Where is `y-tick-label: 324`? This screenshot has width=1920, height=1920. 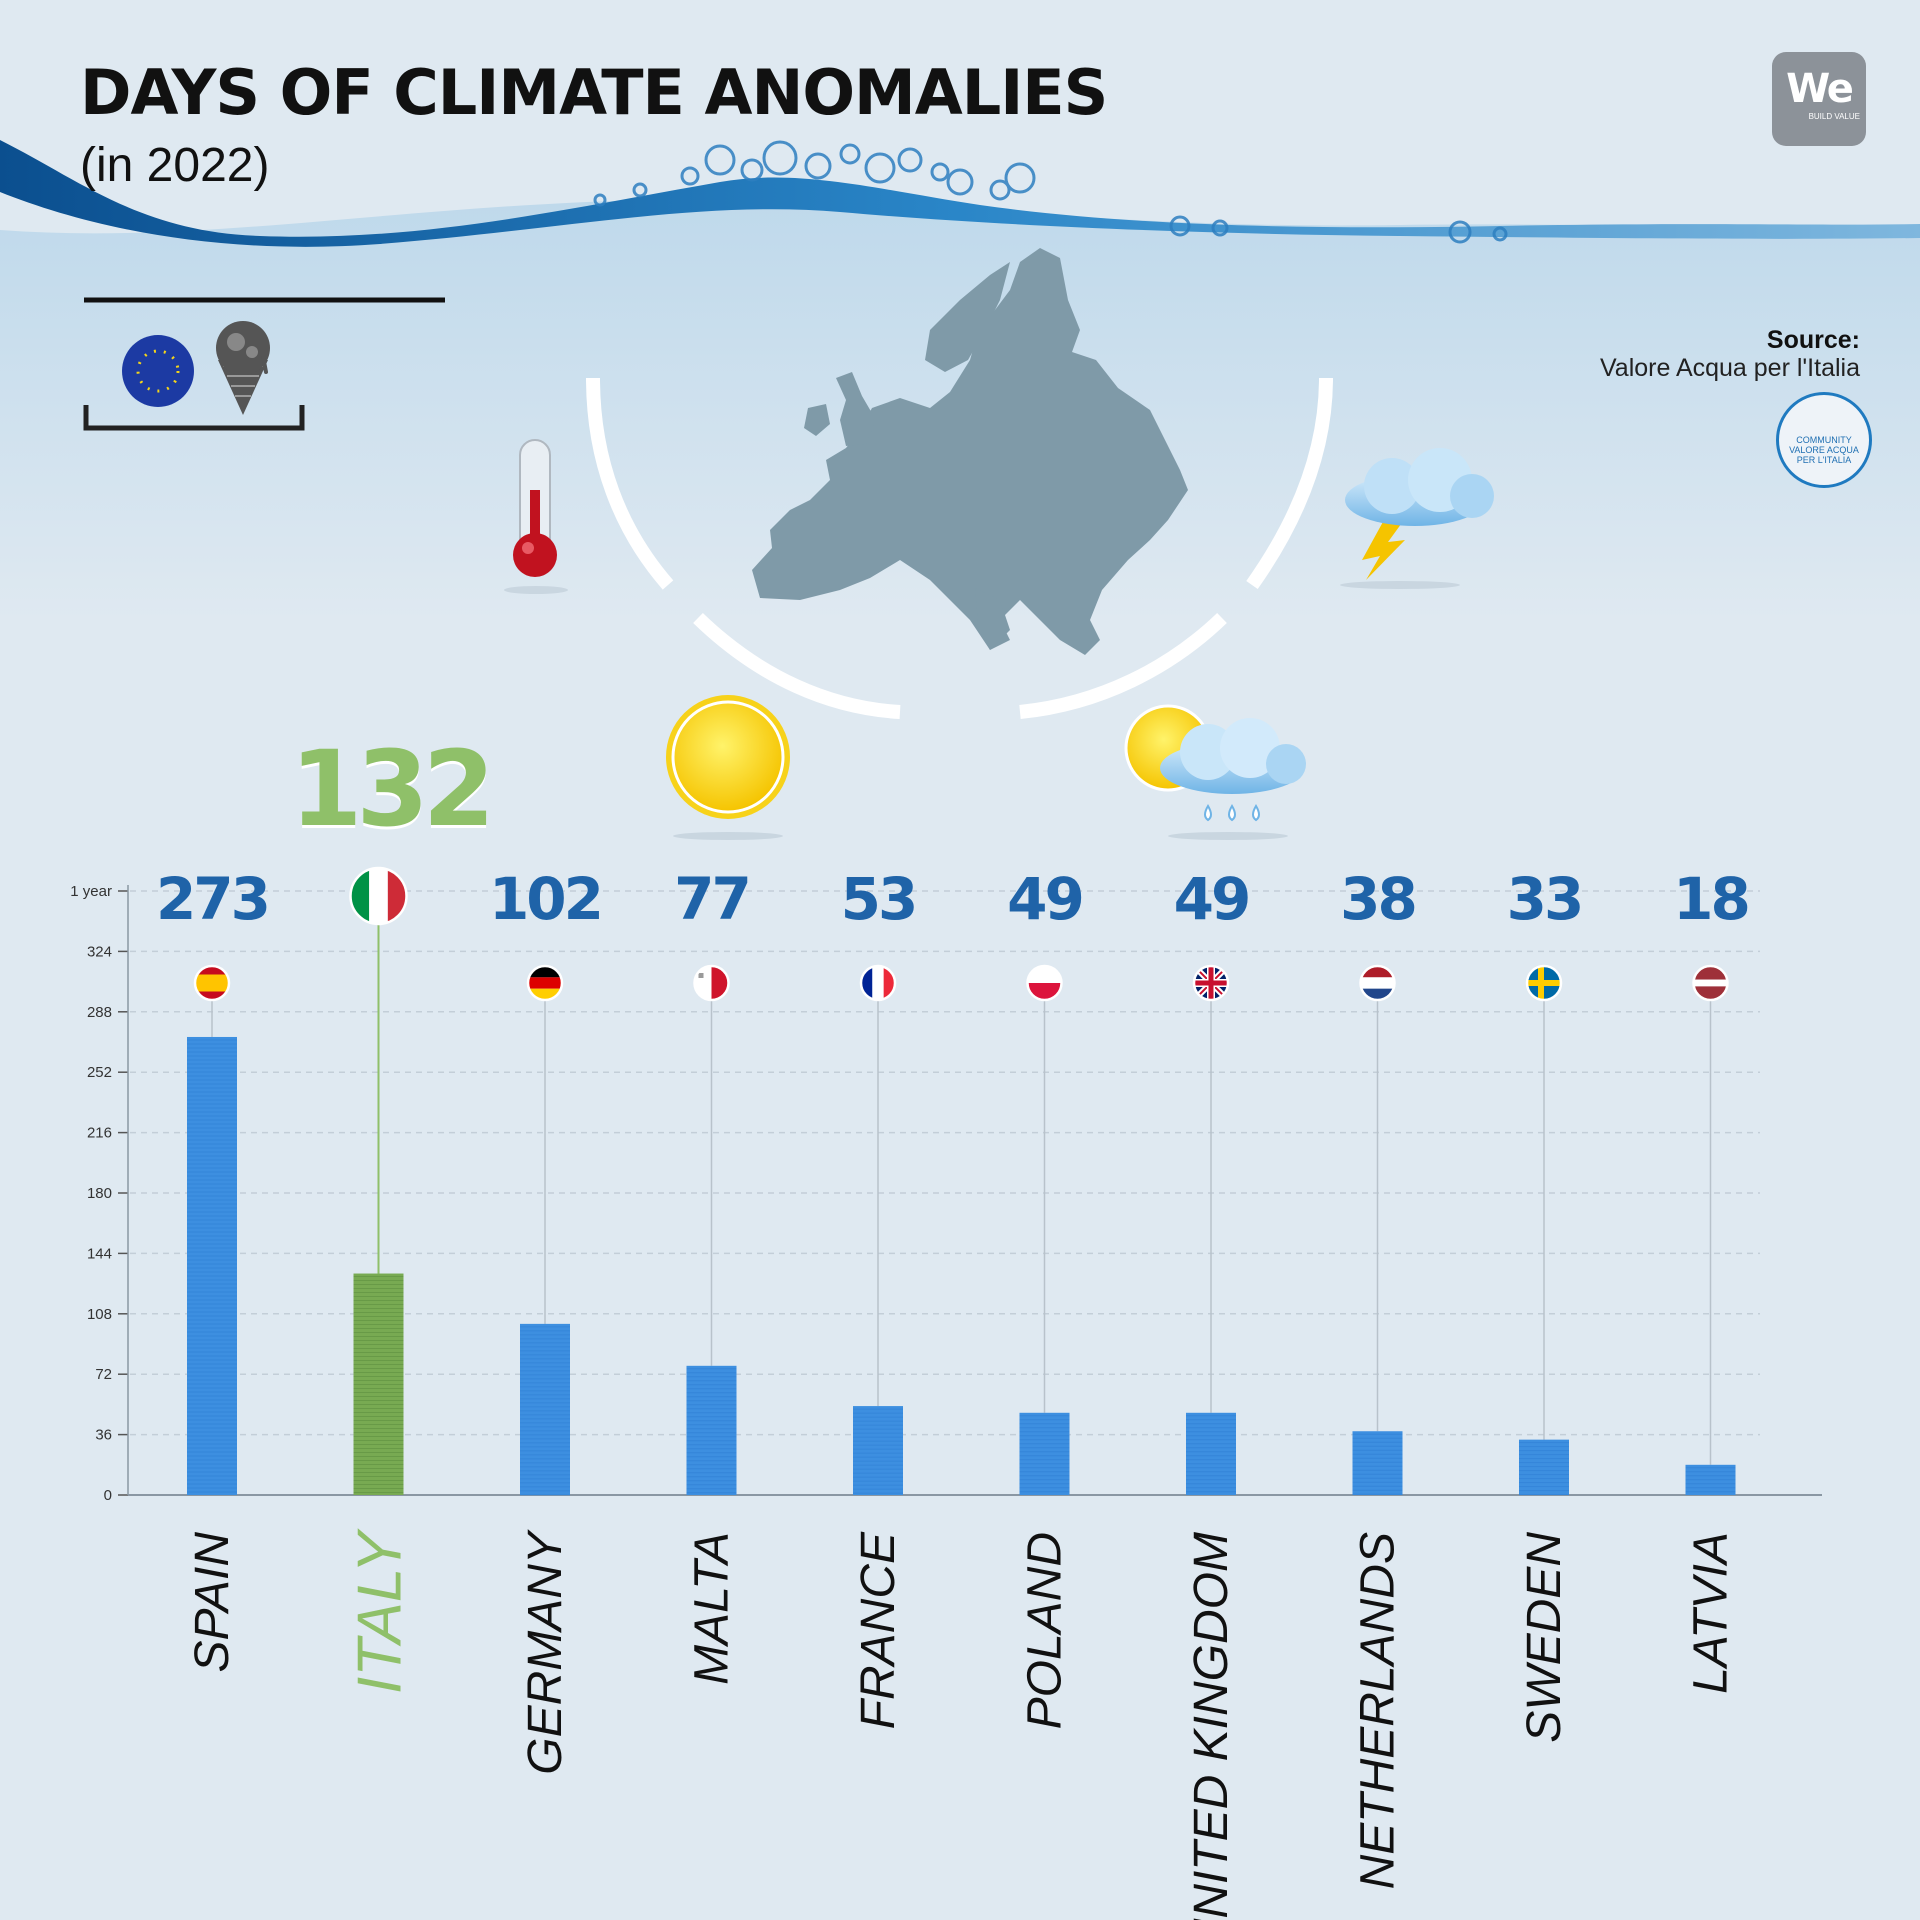
y-tick-label: 324 is located at coordinates (99, 951).